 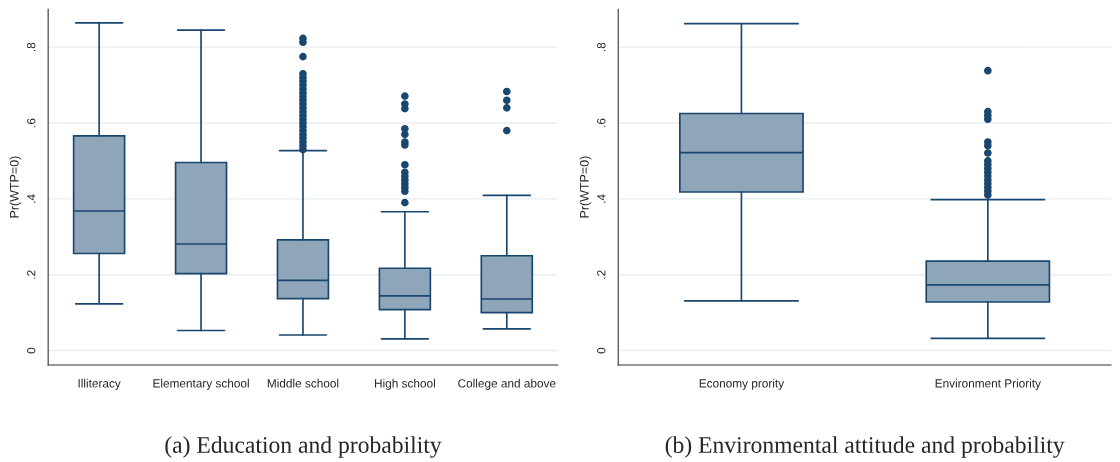 What do you see at coordinates (303, 447) in the screenshot?
I see `text: (a) Education and probability` at bounding box center [303, 447].